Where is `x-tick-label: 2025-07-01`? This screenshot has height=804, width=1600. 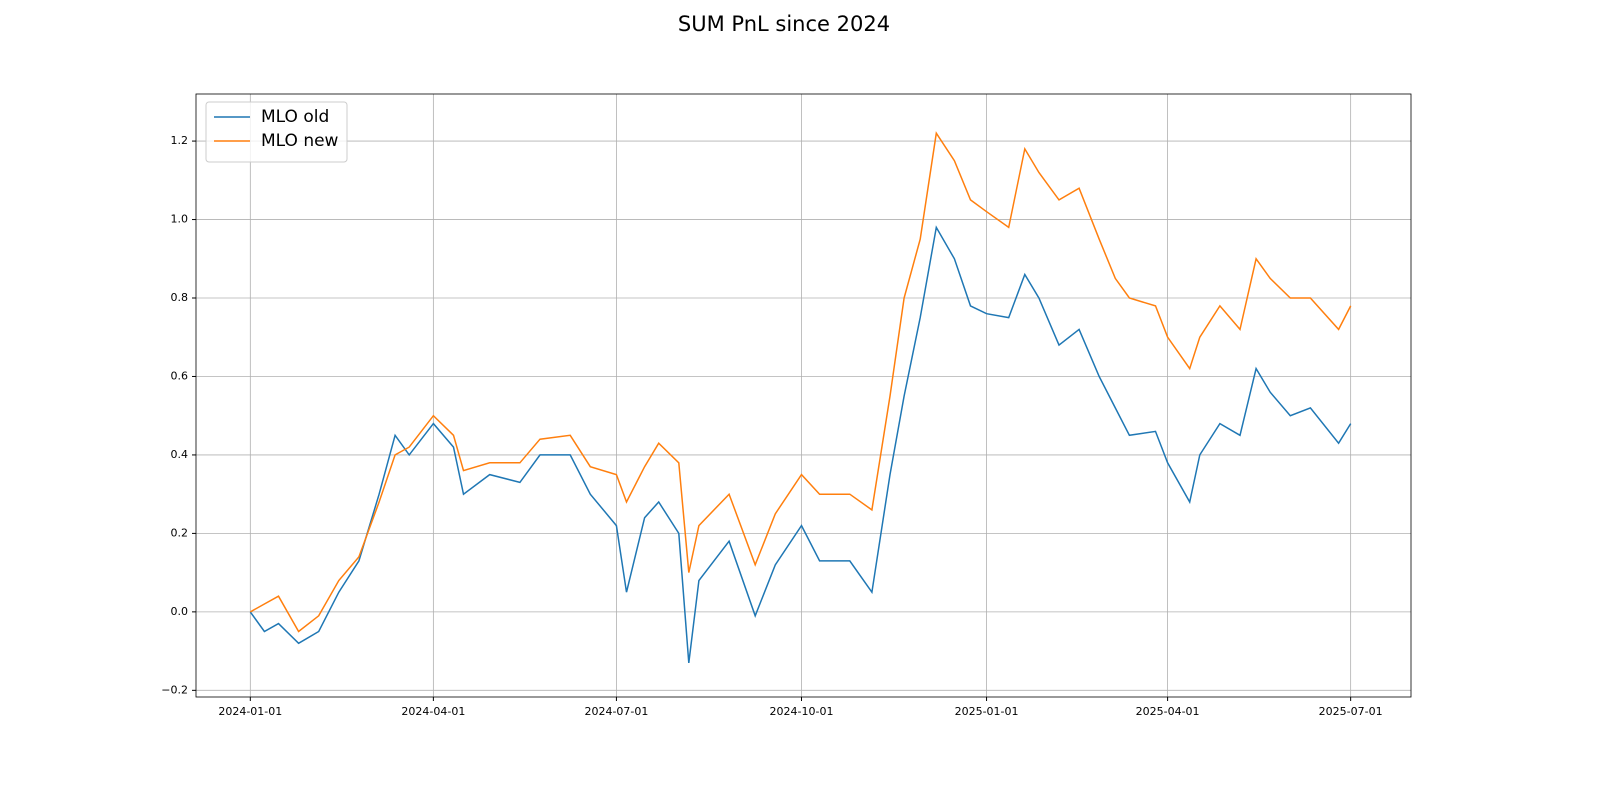
x-tick-label: 2025-07-01 is located at coordinates (1351, 711).